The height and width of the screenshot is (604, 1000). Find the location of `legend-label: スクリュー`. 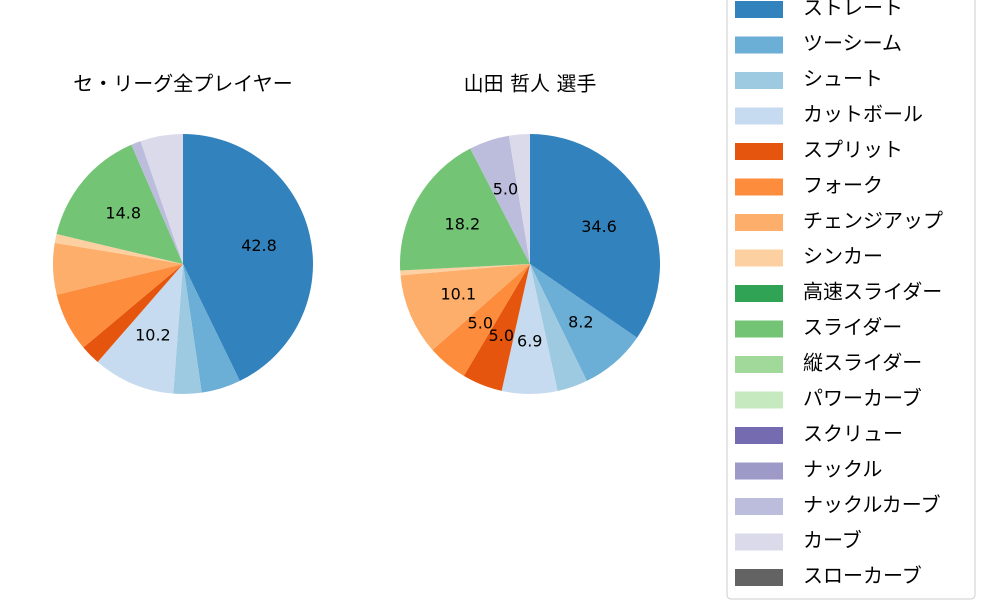

legend-label: スクリュー is located at coordinates (853, 434).